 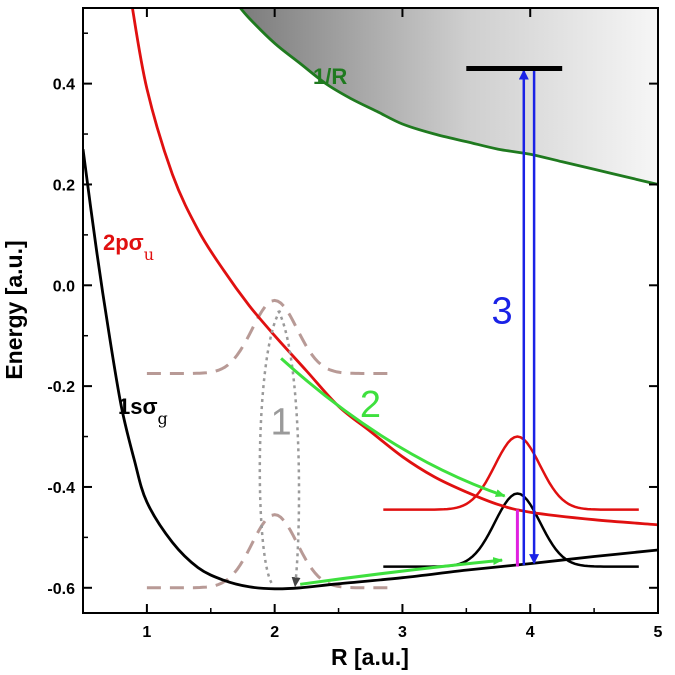 What do you see at coordinates (146, 632) in the screenshot?
I see `x-tick-label: 1` at bounding box center [146, 632].